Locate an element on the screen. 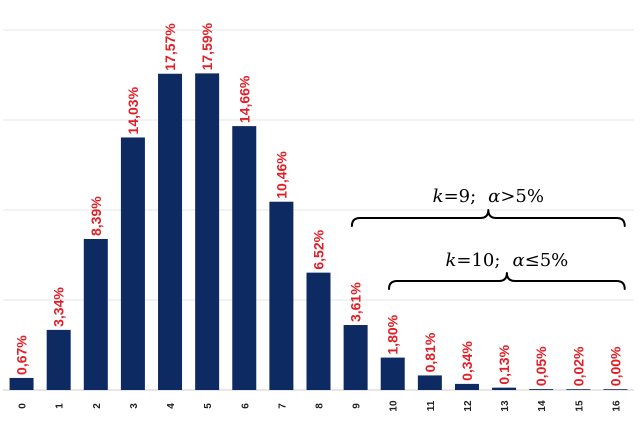 The width and height of the screenshot is (641, 427). x-tick-label-16: 16 is located at coordinates (616, 406).